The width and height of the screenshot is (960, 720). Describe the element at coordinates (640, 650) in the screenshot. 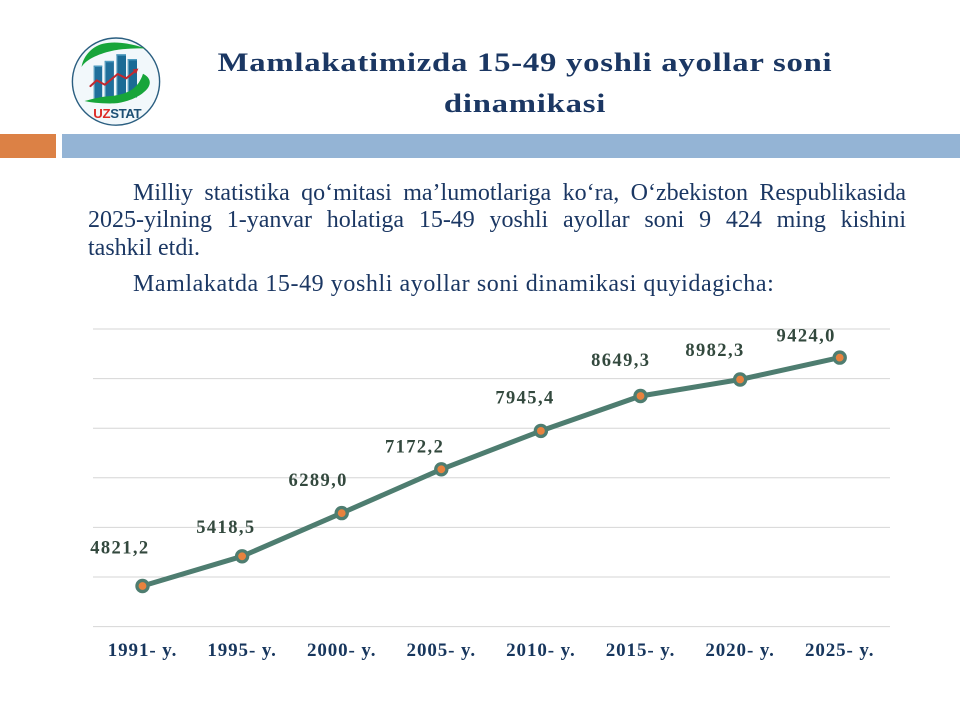

I see `svg-text: 2015- y.` at that location.